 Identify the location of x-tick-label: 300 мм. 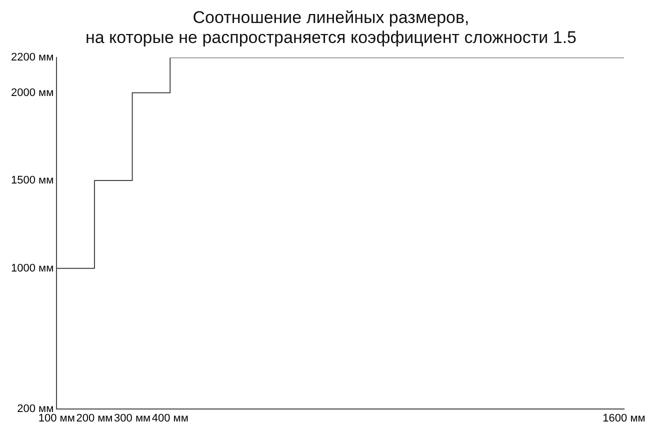
(132, 418).